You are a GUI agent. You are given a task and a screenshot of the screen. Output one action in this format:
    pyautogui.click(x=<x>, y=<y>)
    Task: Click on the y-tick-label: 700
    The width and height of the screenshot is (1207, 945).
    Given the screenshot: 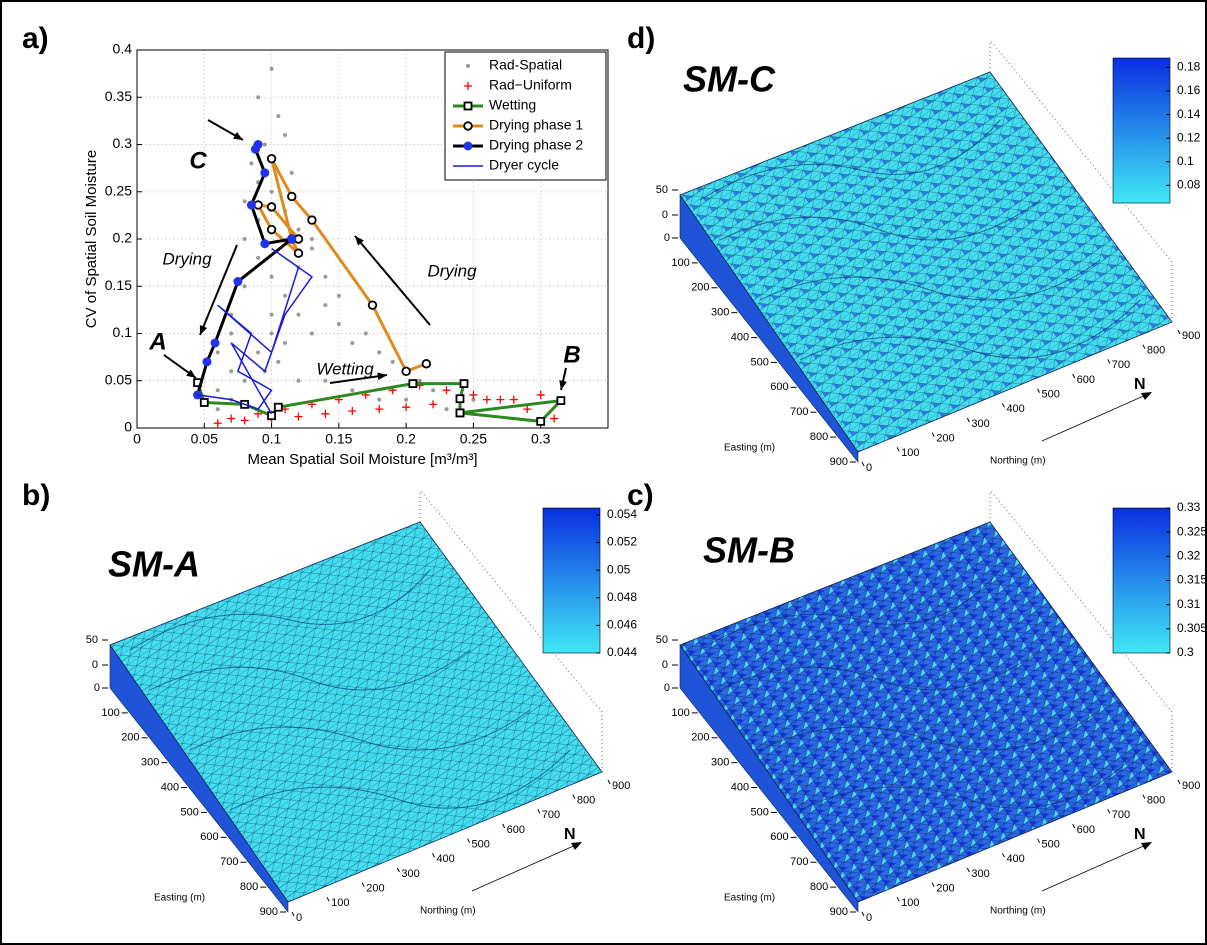 What is the action you would take?
    pyautogui.click(x=1121, y=815)
    